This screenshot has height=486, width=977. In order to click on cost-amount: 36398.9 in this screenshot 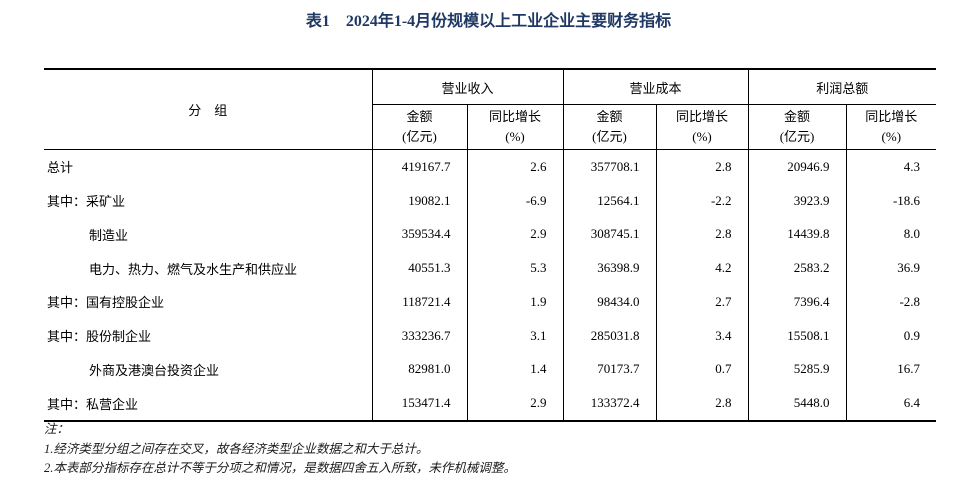, I will do `click(610, 268)`.